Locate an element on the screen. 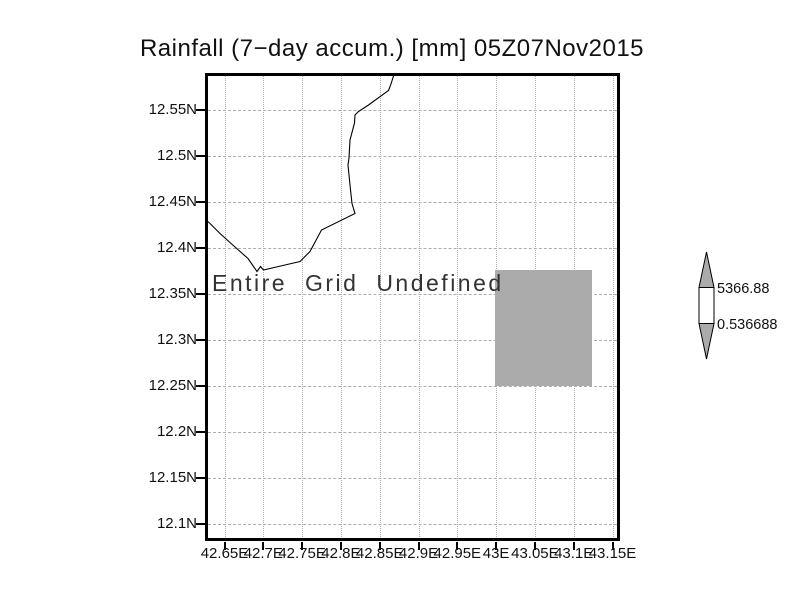 The image size is (792, 612). x-tick-label: 42.75E is located at coordinates (302, 553).